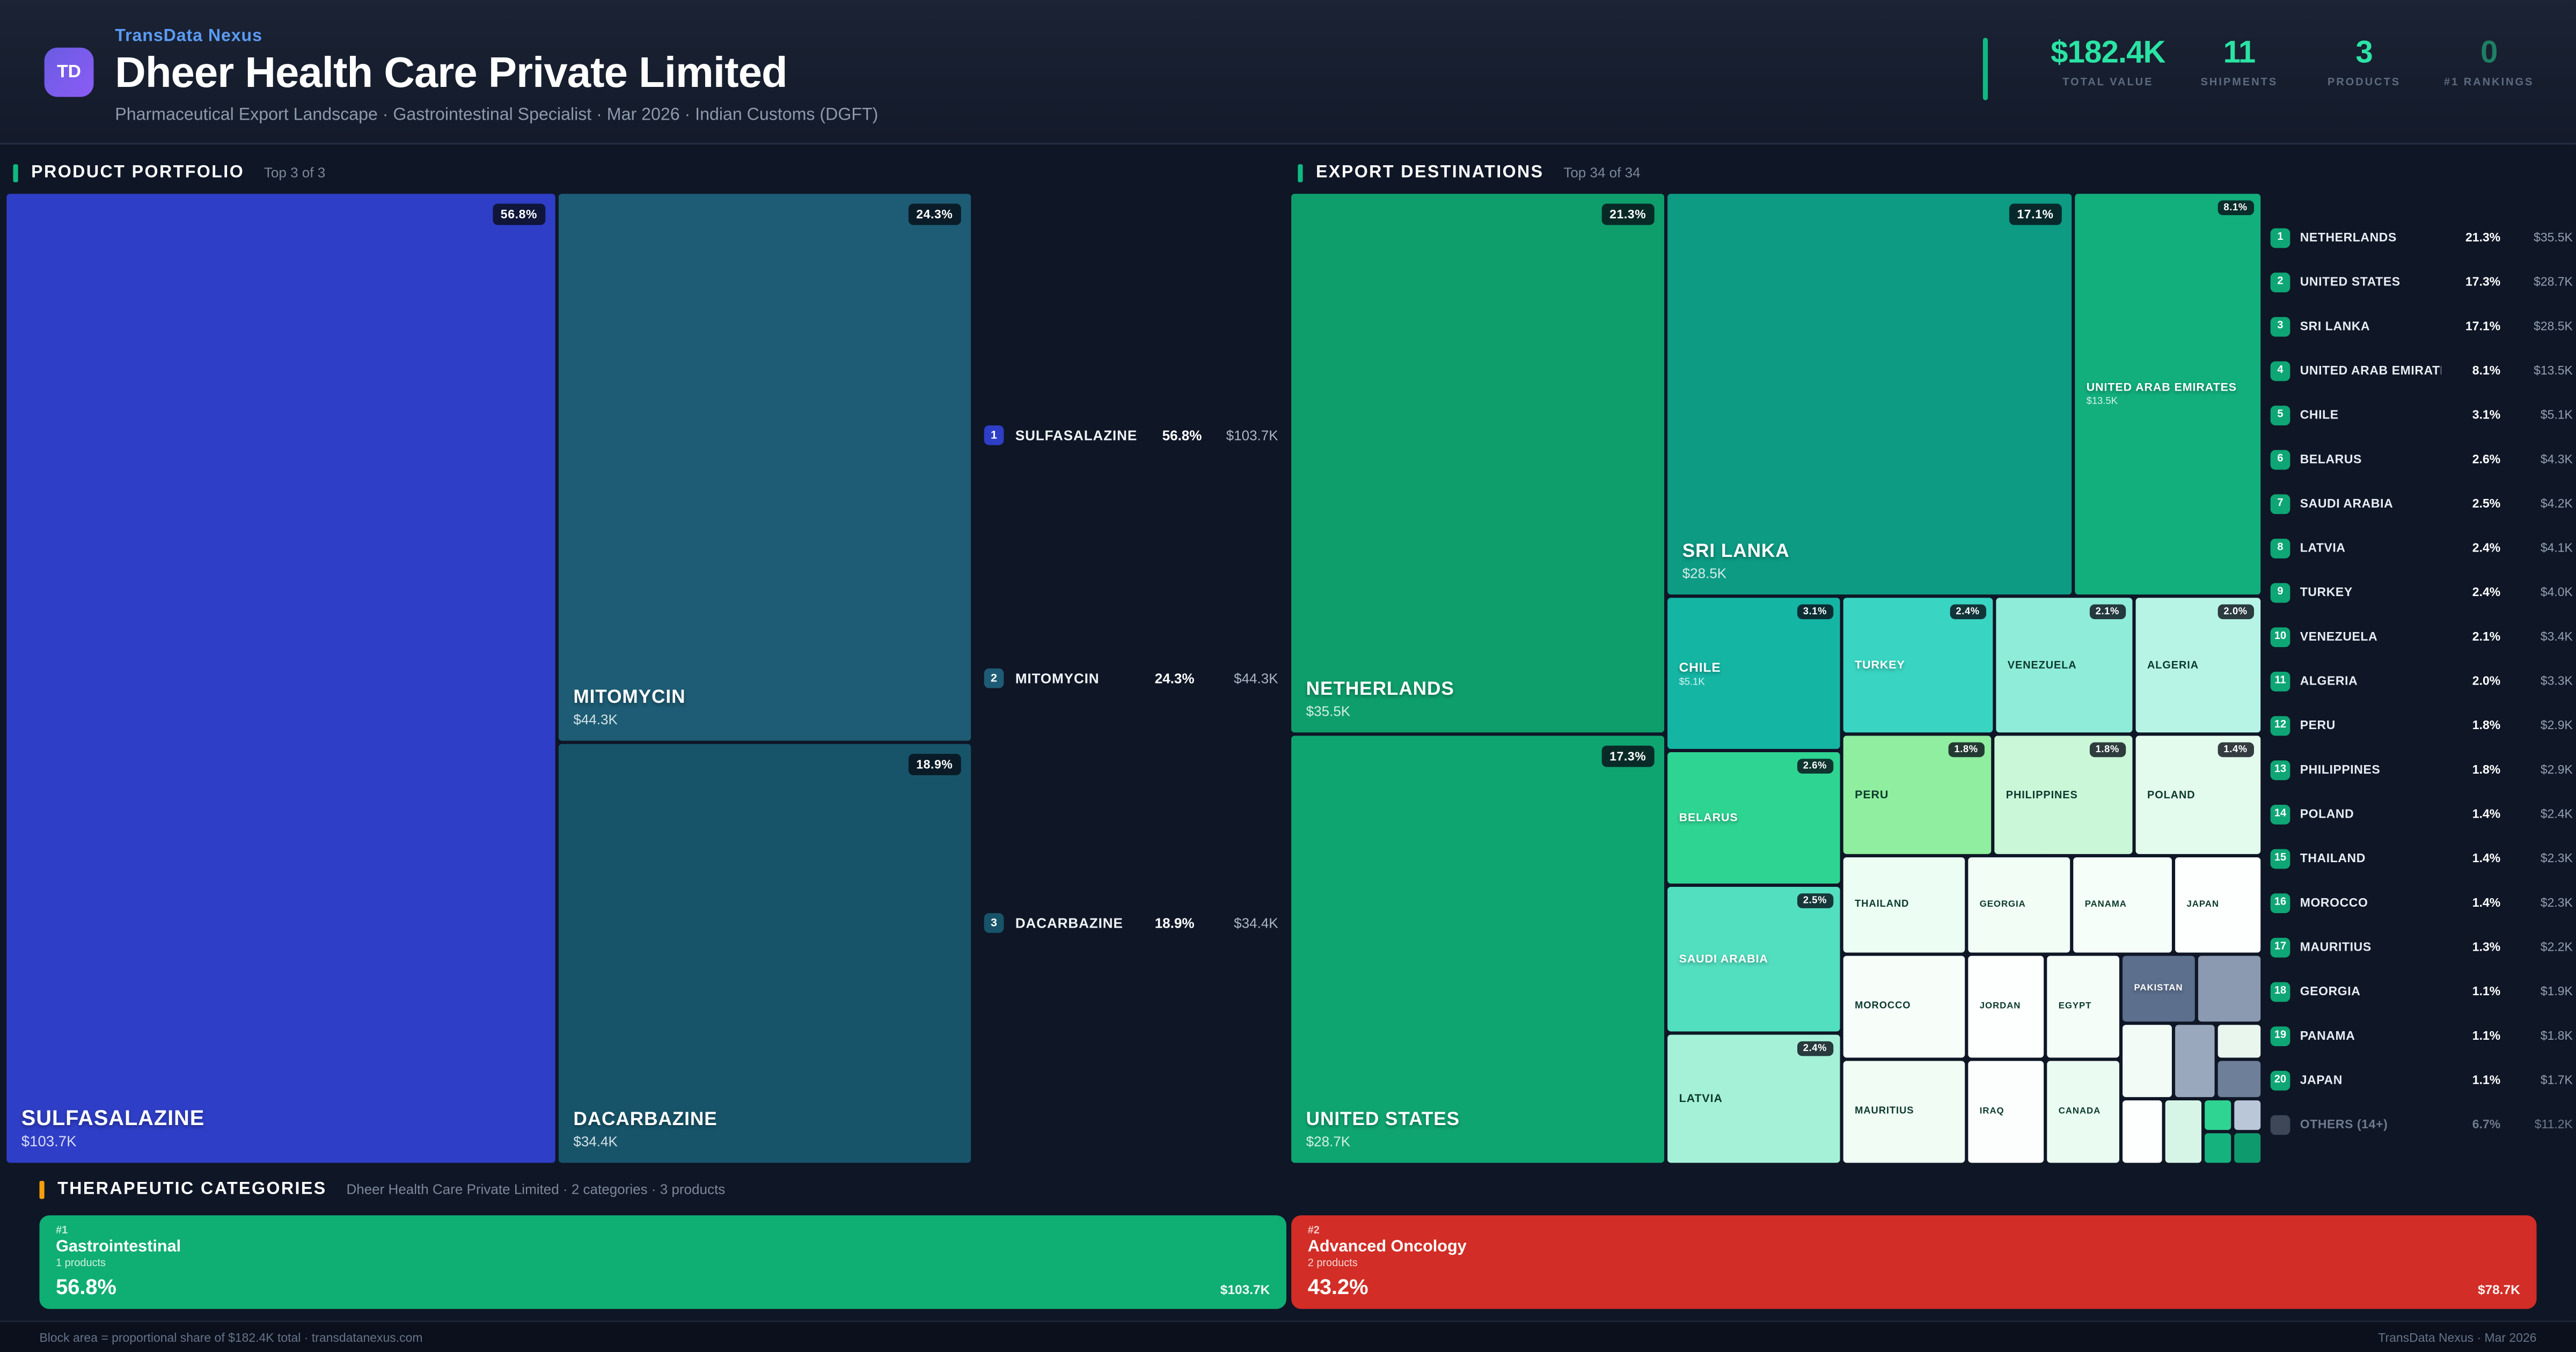  What do you see at coordinates (2421, 459) in the screenshot?
I see `destination-legend-row: 6 BELARUS 2.6% $4.3K` at bounding box center [2421, 459].